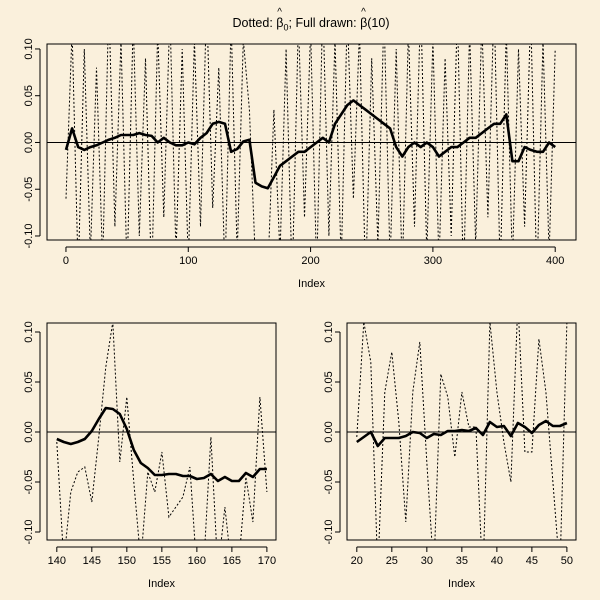  What do you see at coordinates (532, 561) in the screenshot?
I see `x-tick-label: 45` at bounding box center [532, 561].